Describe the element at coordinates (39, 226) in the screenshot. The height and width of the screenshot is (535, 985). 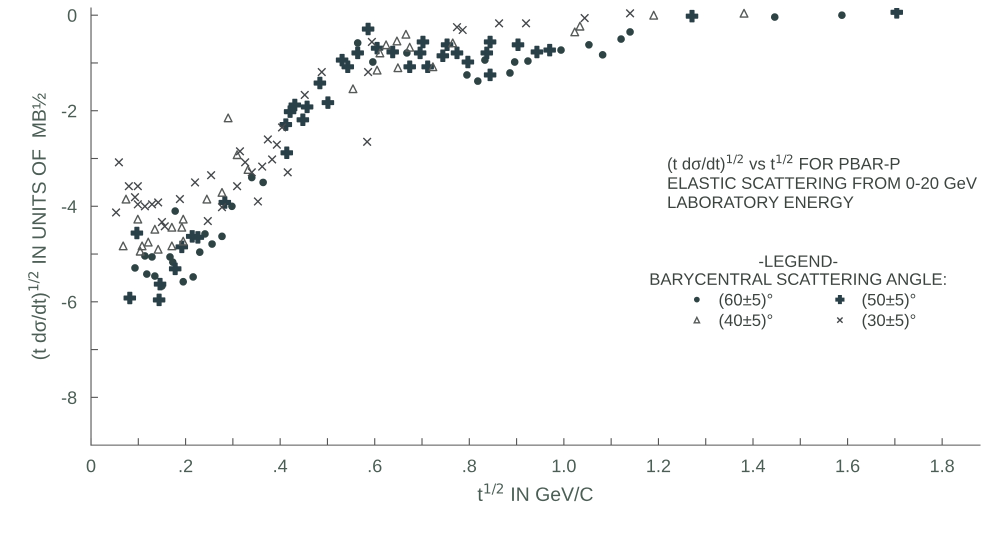
I see `y-axis-title: (t dσ/dt)$^{1/2}$ IN UNITS OF MB½` at that location.